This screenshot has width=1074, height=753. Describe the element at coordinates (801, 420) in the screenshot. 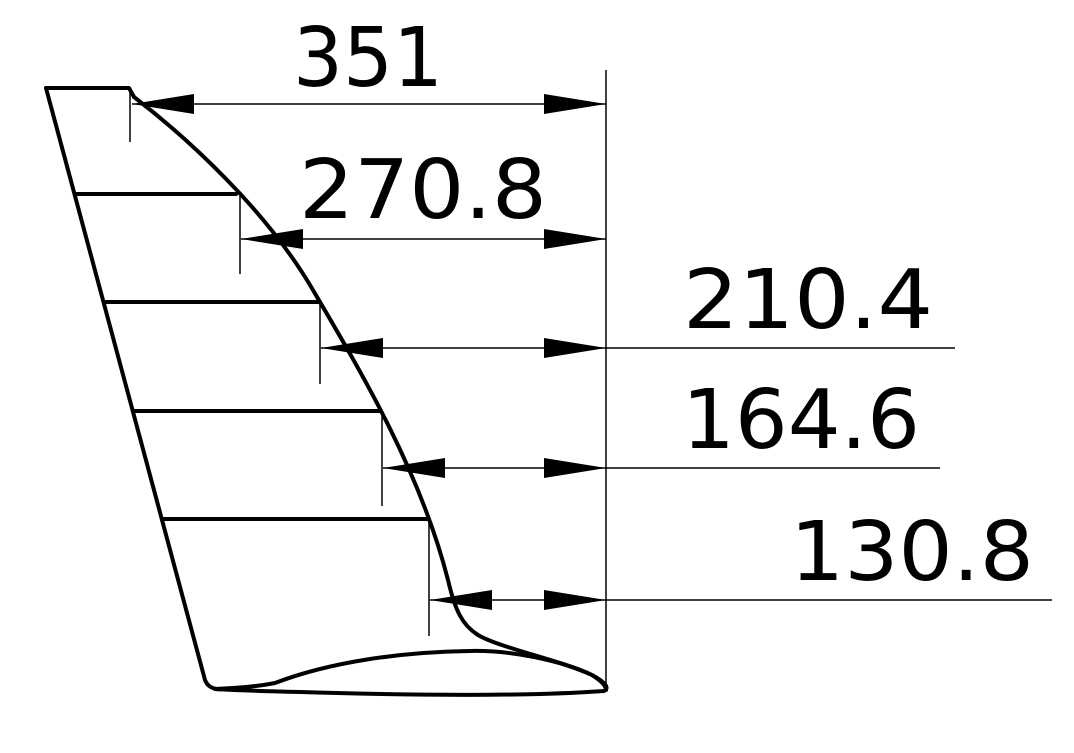

I see `dimension-label-164: 164.6` at that location.